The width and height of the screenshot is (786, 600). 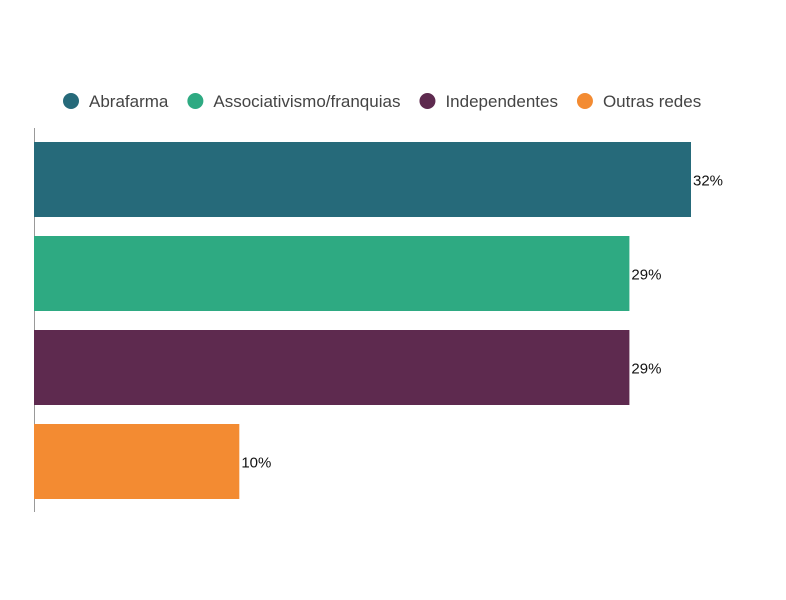 What do you see at coordinates (646, 369) in the screenshot?
I see `bar-value-label-3: 29%` at bounding box center [646, 369].